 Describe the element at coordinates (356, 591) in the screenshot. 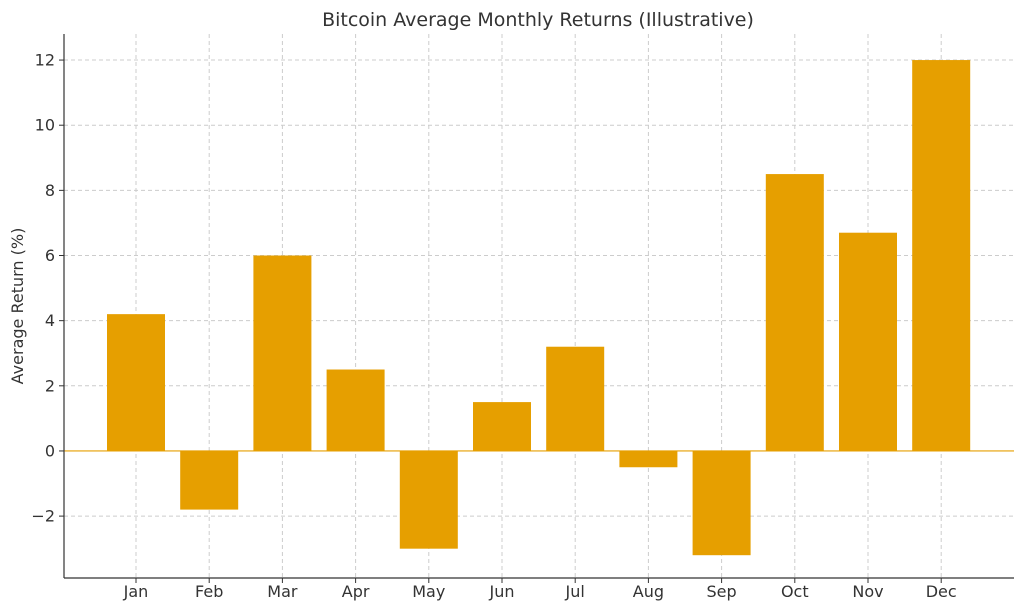

I see `x-tick-label-apr: Apr` at that location.